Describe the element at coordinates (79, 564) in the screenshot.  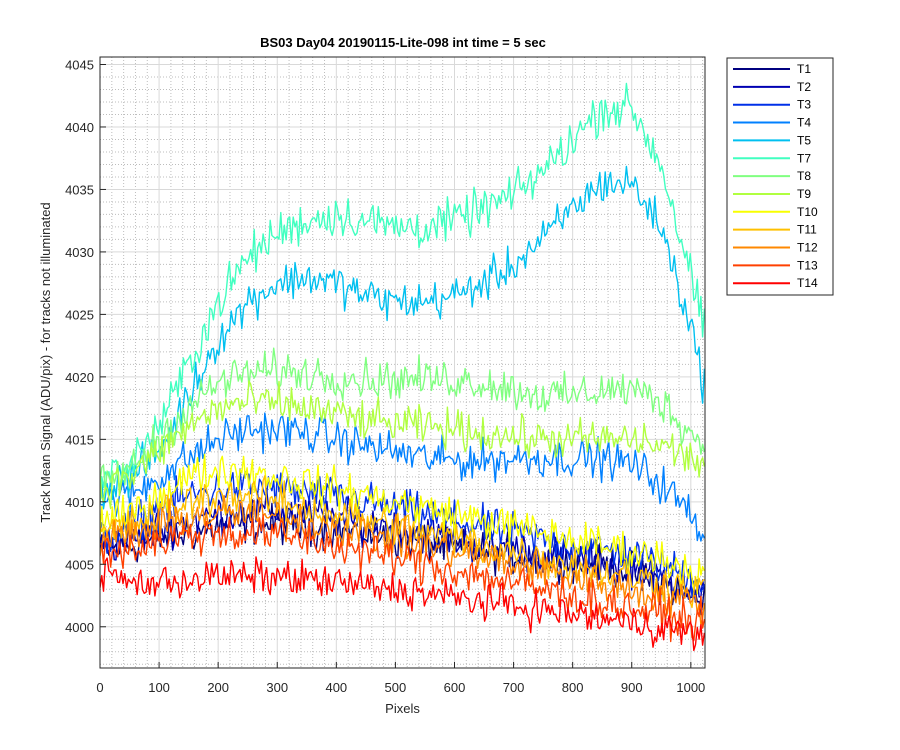
I see `y-tick-label: 4005` at that location.